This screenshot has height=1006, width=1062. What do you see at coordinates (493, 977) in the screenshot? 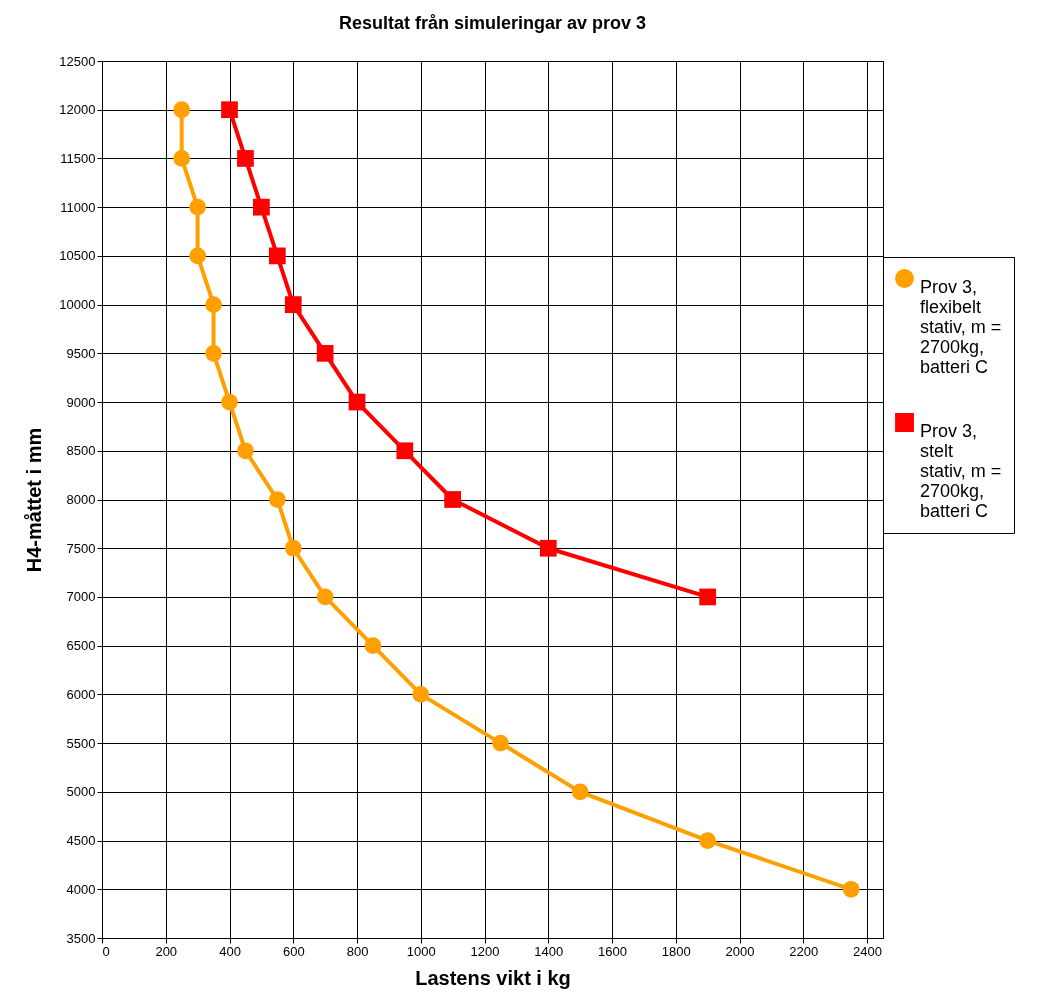
I see `x-axis-title: Lastens vikt i kg` at bounding box center [493, 977].